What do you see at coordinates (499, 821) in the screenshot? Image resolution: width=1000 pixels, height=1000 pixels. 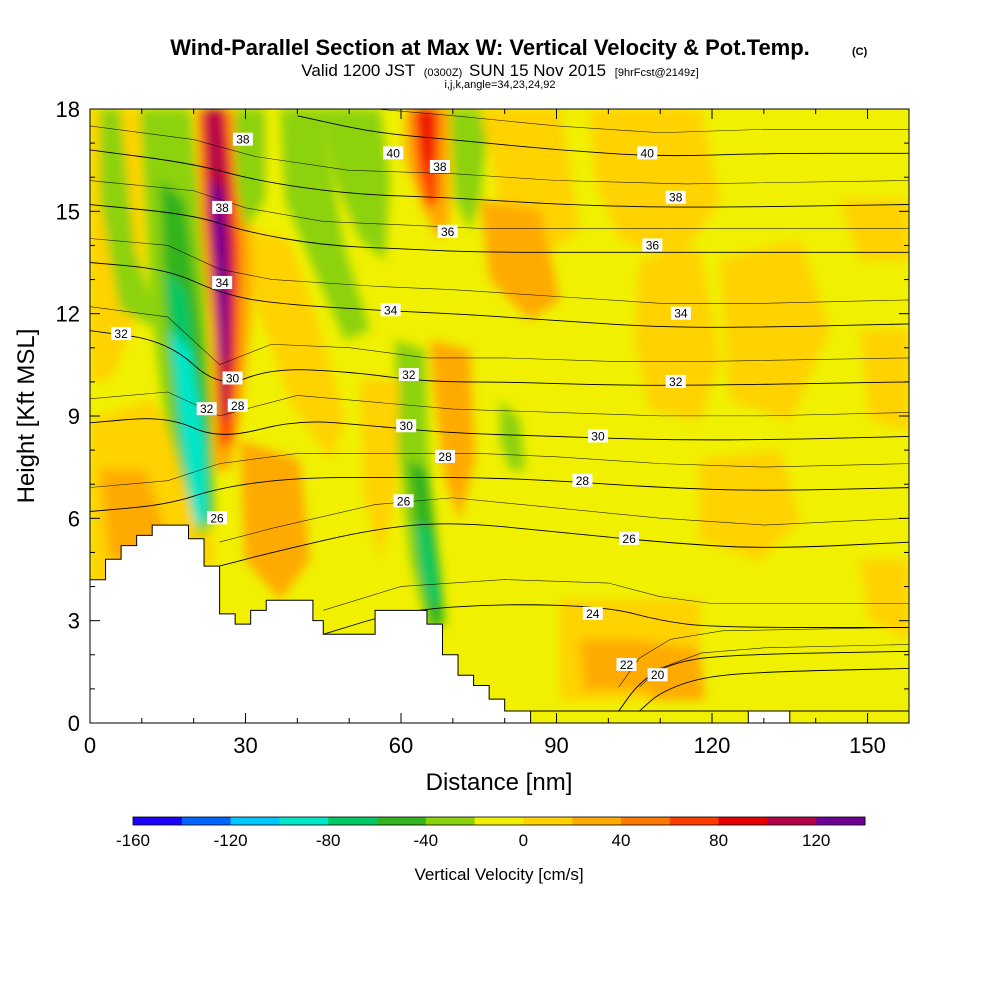 I see `colorbar-frame` at bounding box center [499, 821].